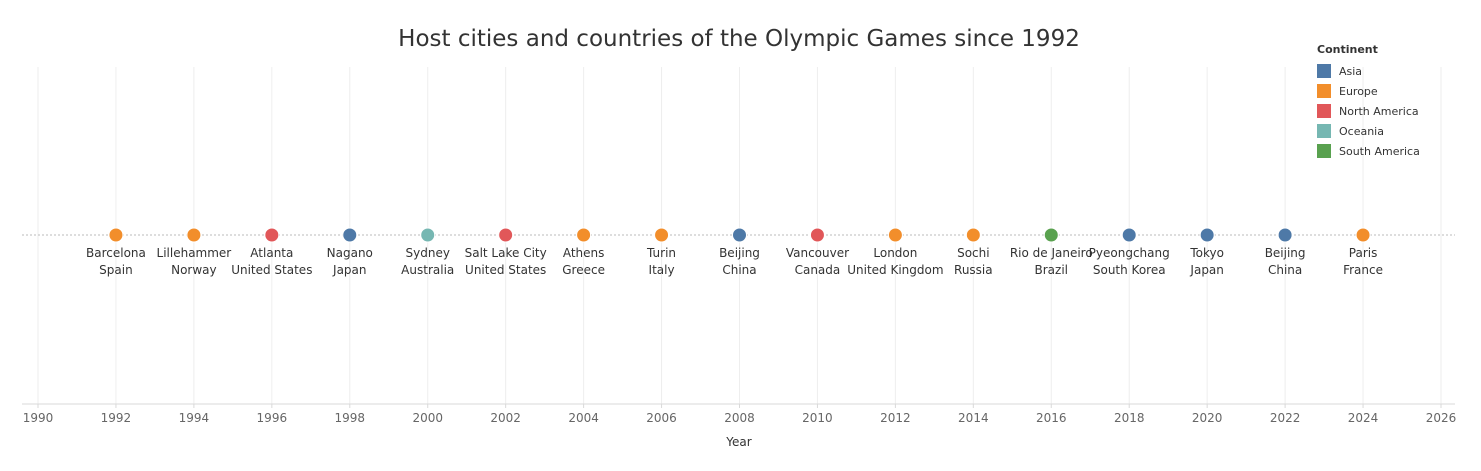 Image resolution: width=1481 pixels, height=471 pixels. What do you see at coordinates (38, 418) in the screenshot?
I see `x-tick-label-1990: 1990` at bounding box center [38, 418].